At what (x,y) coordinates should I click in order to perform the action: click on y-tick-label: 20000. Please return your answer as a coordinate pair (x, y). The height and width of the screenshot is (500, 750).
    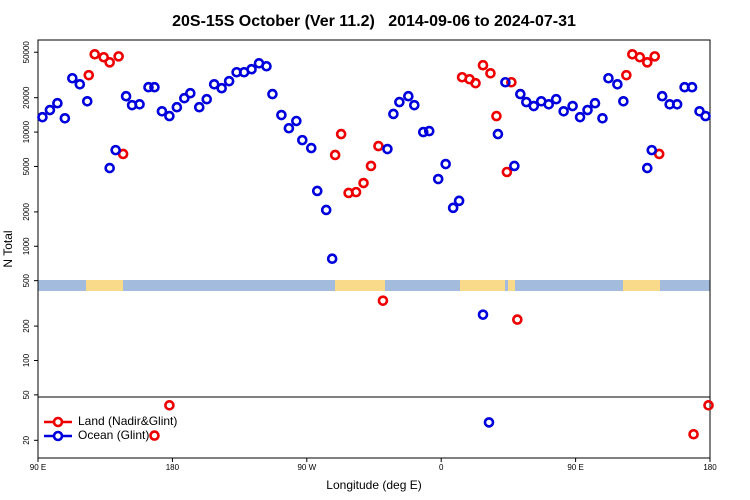
    Looking at the image, I should click on (26, 97).